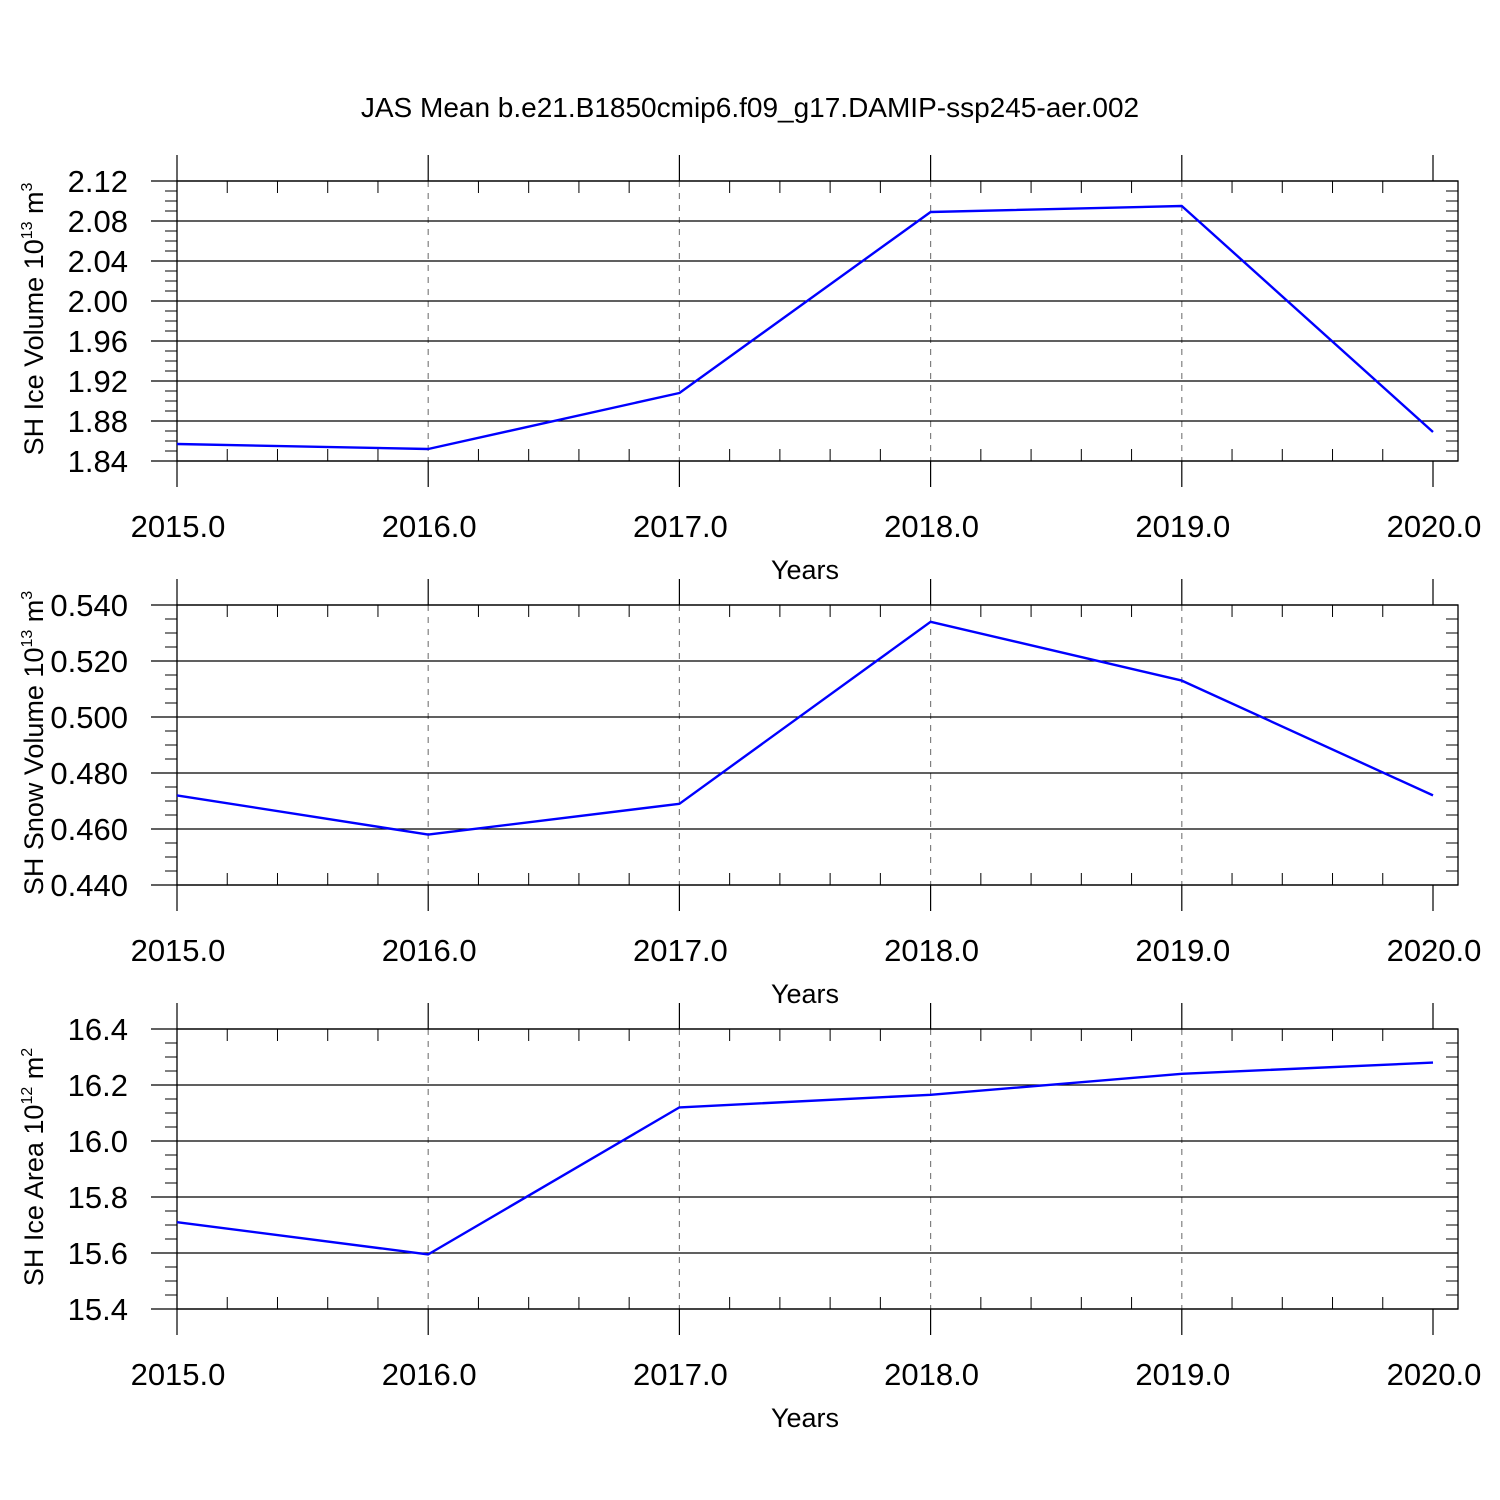  I want to click on y-axis-label: SH Ice Volume 1013 m3, so click(34, 318).